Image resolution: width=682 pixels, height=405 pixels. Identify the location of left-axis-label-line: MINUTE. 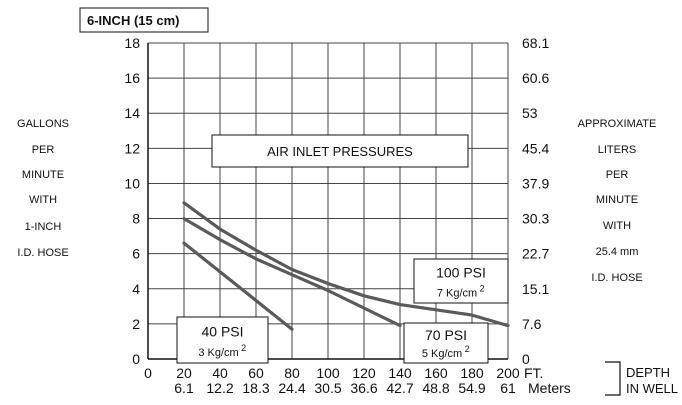
(43, 175).